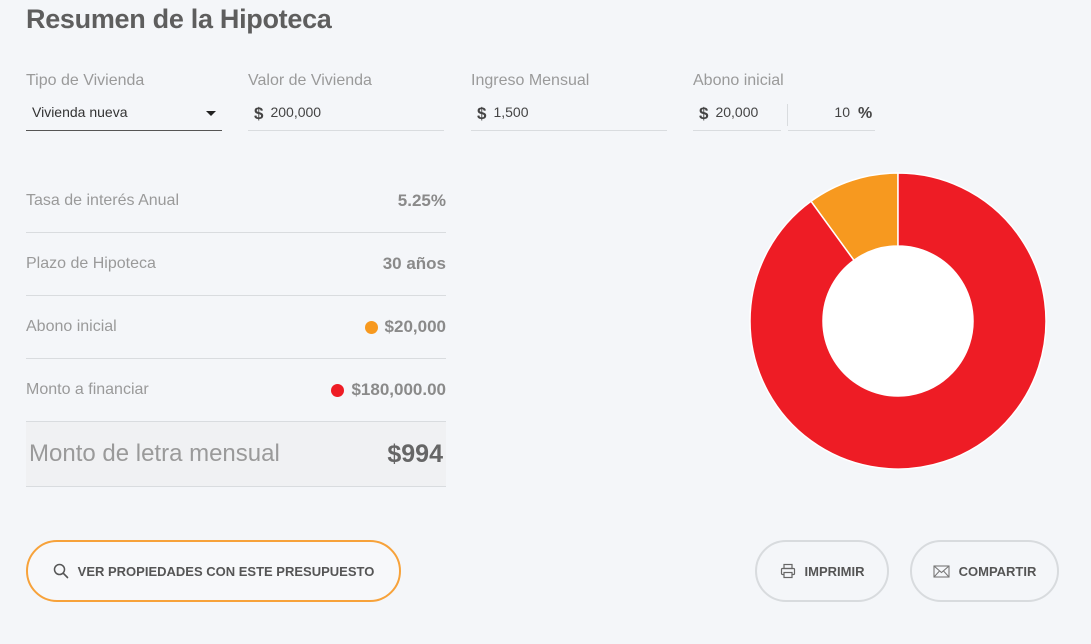 This screenshot has height=644, width=1091. Describe the element at coordinates (296, 112) in the screenshot. I see `valor-vivienda-value: 200,000` at that location.